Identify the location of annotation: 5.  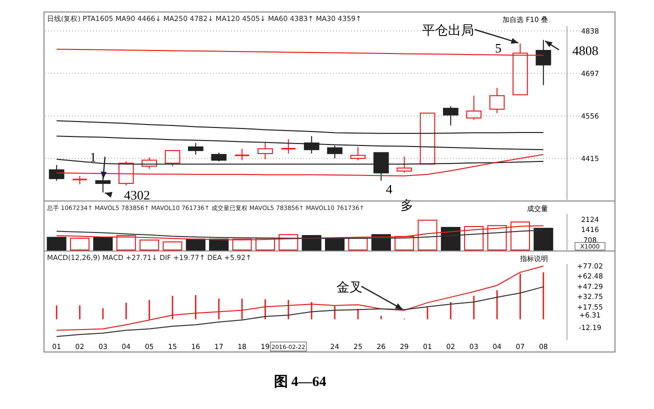
(498, 48).